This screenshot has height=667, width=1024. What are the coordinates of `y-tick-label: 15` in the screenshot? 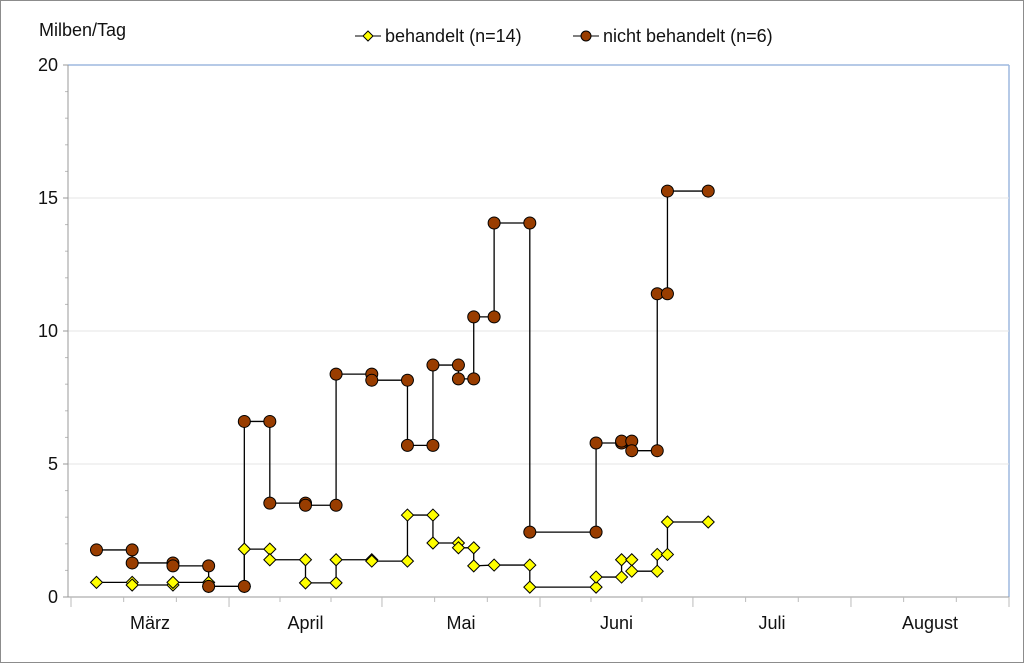 It's located at (48, 198).